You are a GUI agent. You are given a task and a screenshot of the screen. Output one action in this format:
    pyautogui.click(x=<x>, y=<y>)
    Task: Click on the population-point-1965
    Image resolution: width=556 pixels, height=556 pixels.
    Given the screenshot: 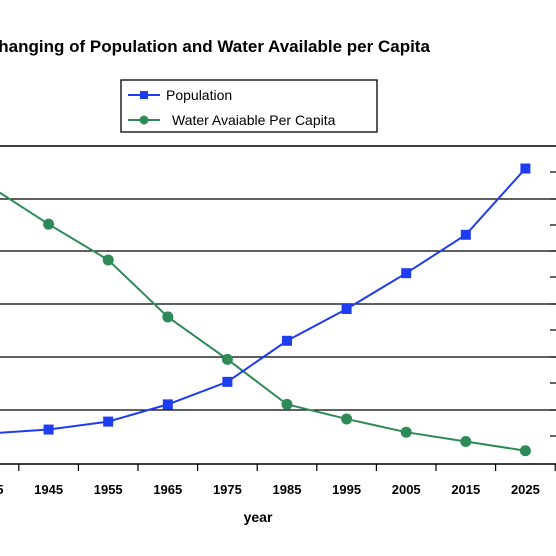 What is the action you would take?
    pyautogui.click(x=167, y=404)
    